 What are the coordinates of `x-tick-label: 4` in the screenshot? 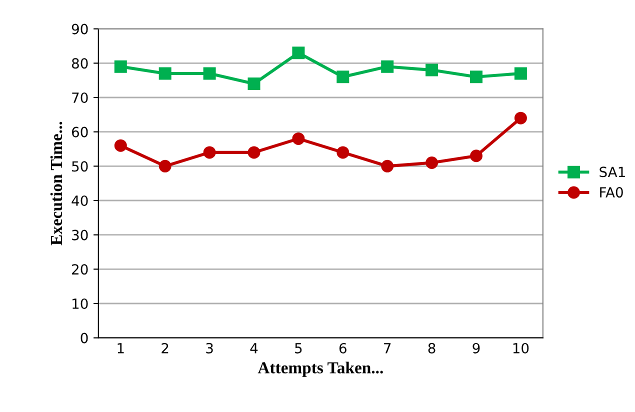 It's located at (254, 348).